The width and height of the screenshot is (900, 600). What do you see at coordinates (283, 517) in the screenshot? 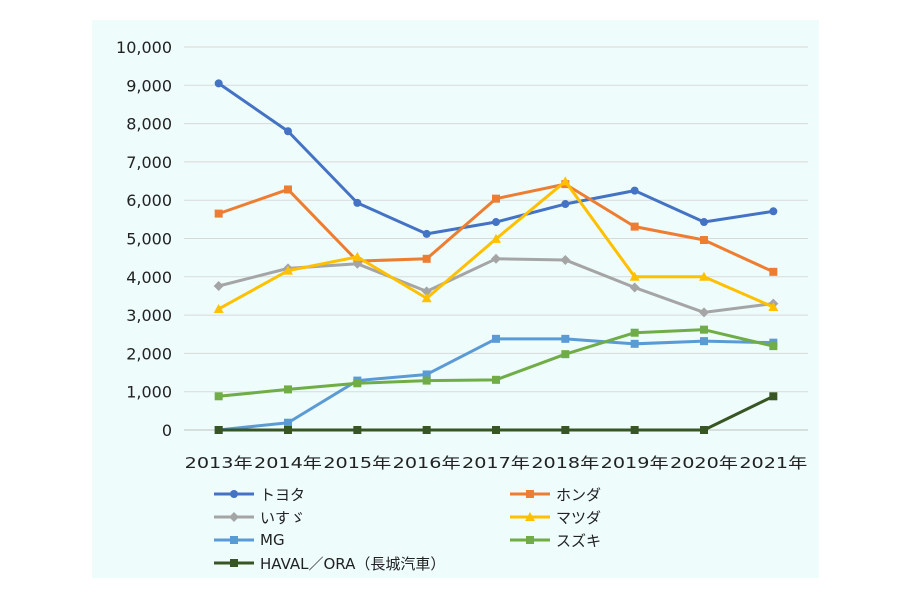
I see `legend-label: いすゞ` at bounding box center [283, 517].